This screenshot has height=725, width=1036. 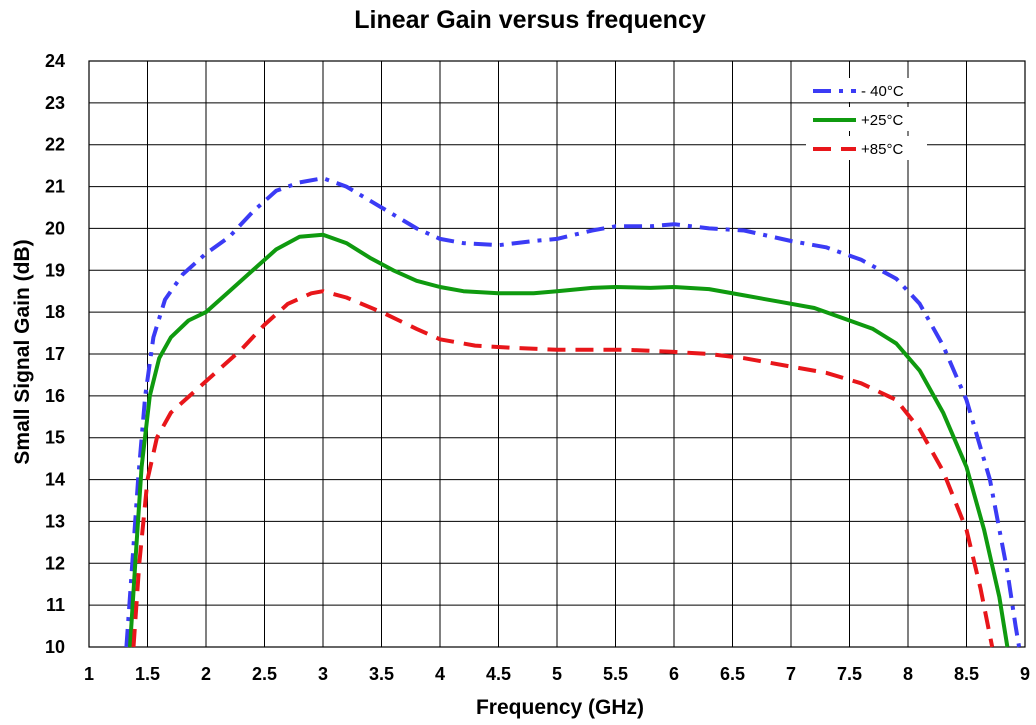 I want to click on y-tick-label: 21, so click(x=55, y=187).